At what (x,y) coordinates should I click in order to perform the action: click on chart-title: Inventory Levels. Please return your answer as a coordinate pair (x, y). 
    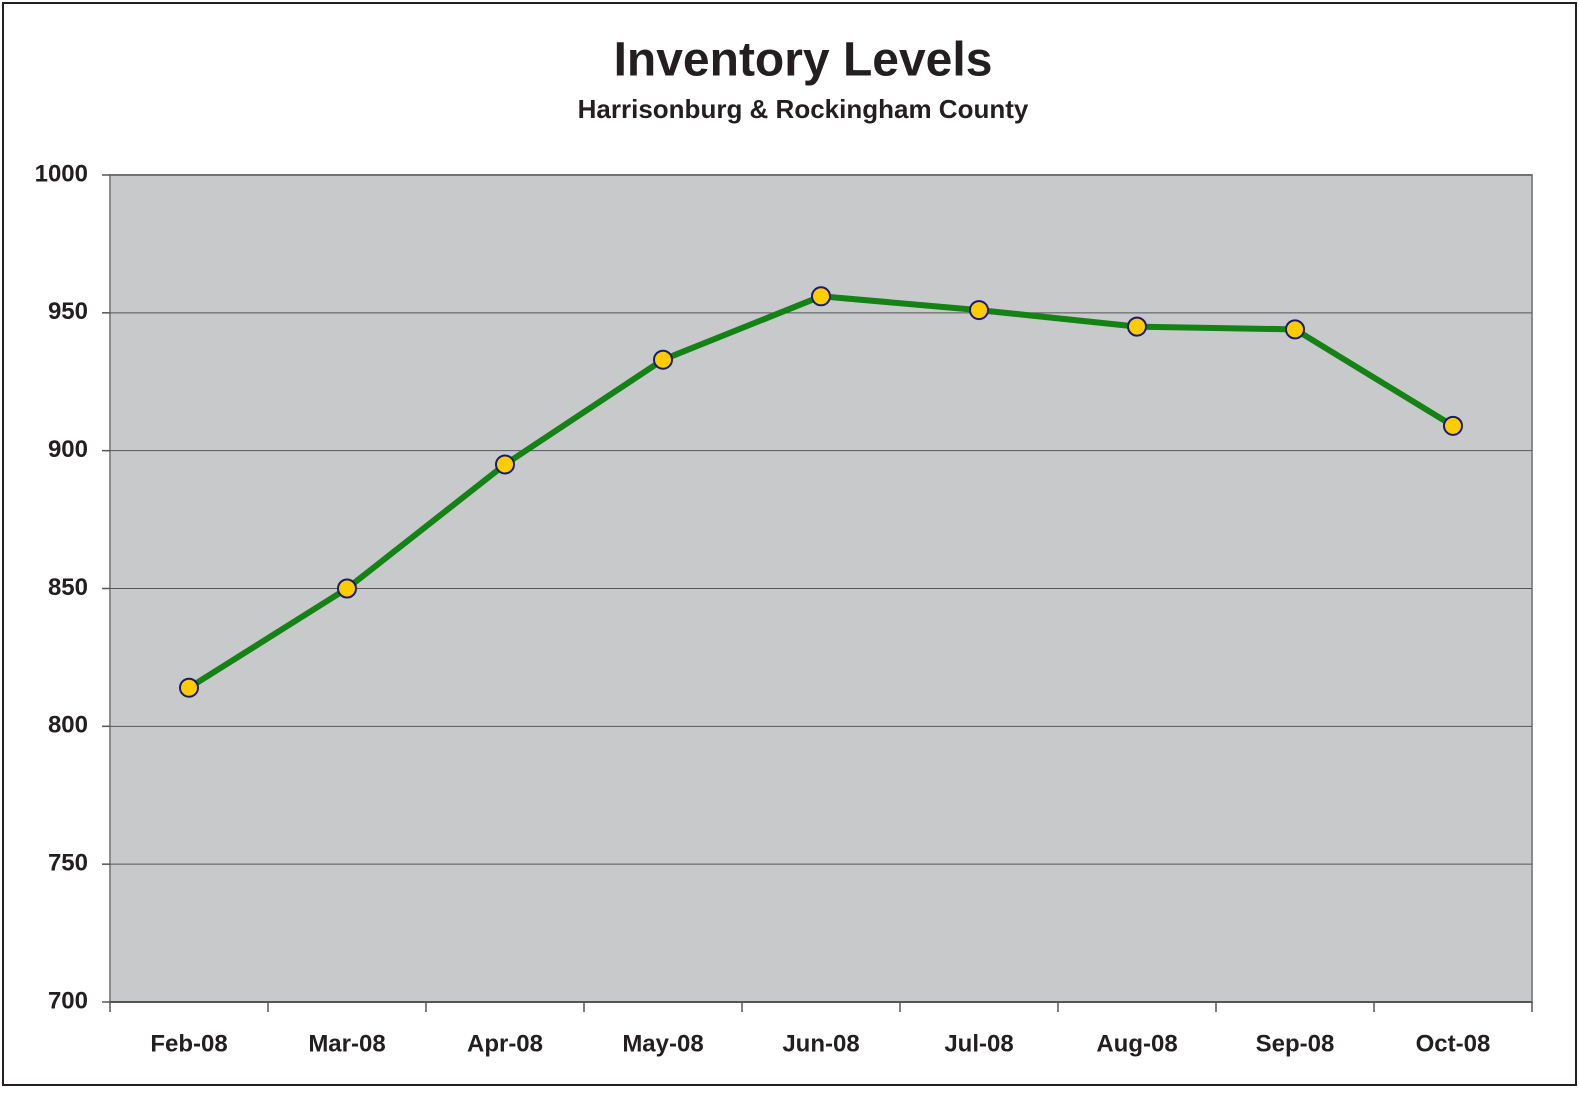
    Looking at the image, I should click on (803, 60).